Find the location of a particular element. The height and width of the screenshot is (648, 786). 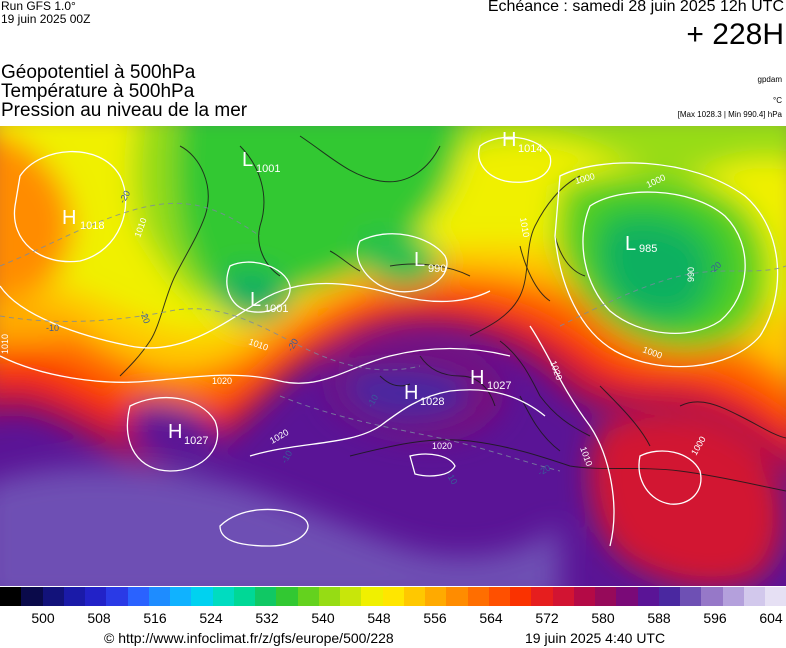

run-date: 19 juin 2025 00Z is located at coordinates (46, 19).